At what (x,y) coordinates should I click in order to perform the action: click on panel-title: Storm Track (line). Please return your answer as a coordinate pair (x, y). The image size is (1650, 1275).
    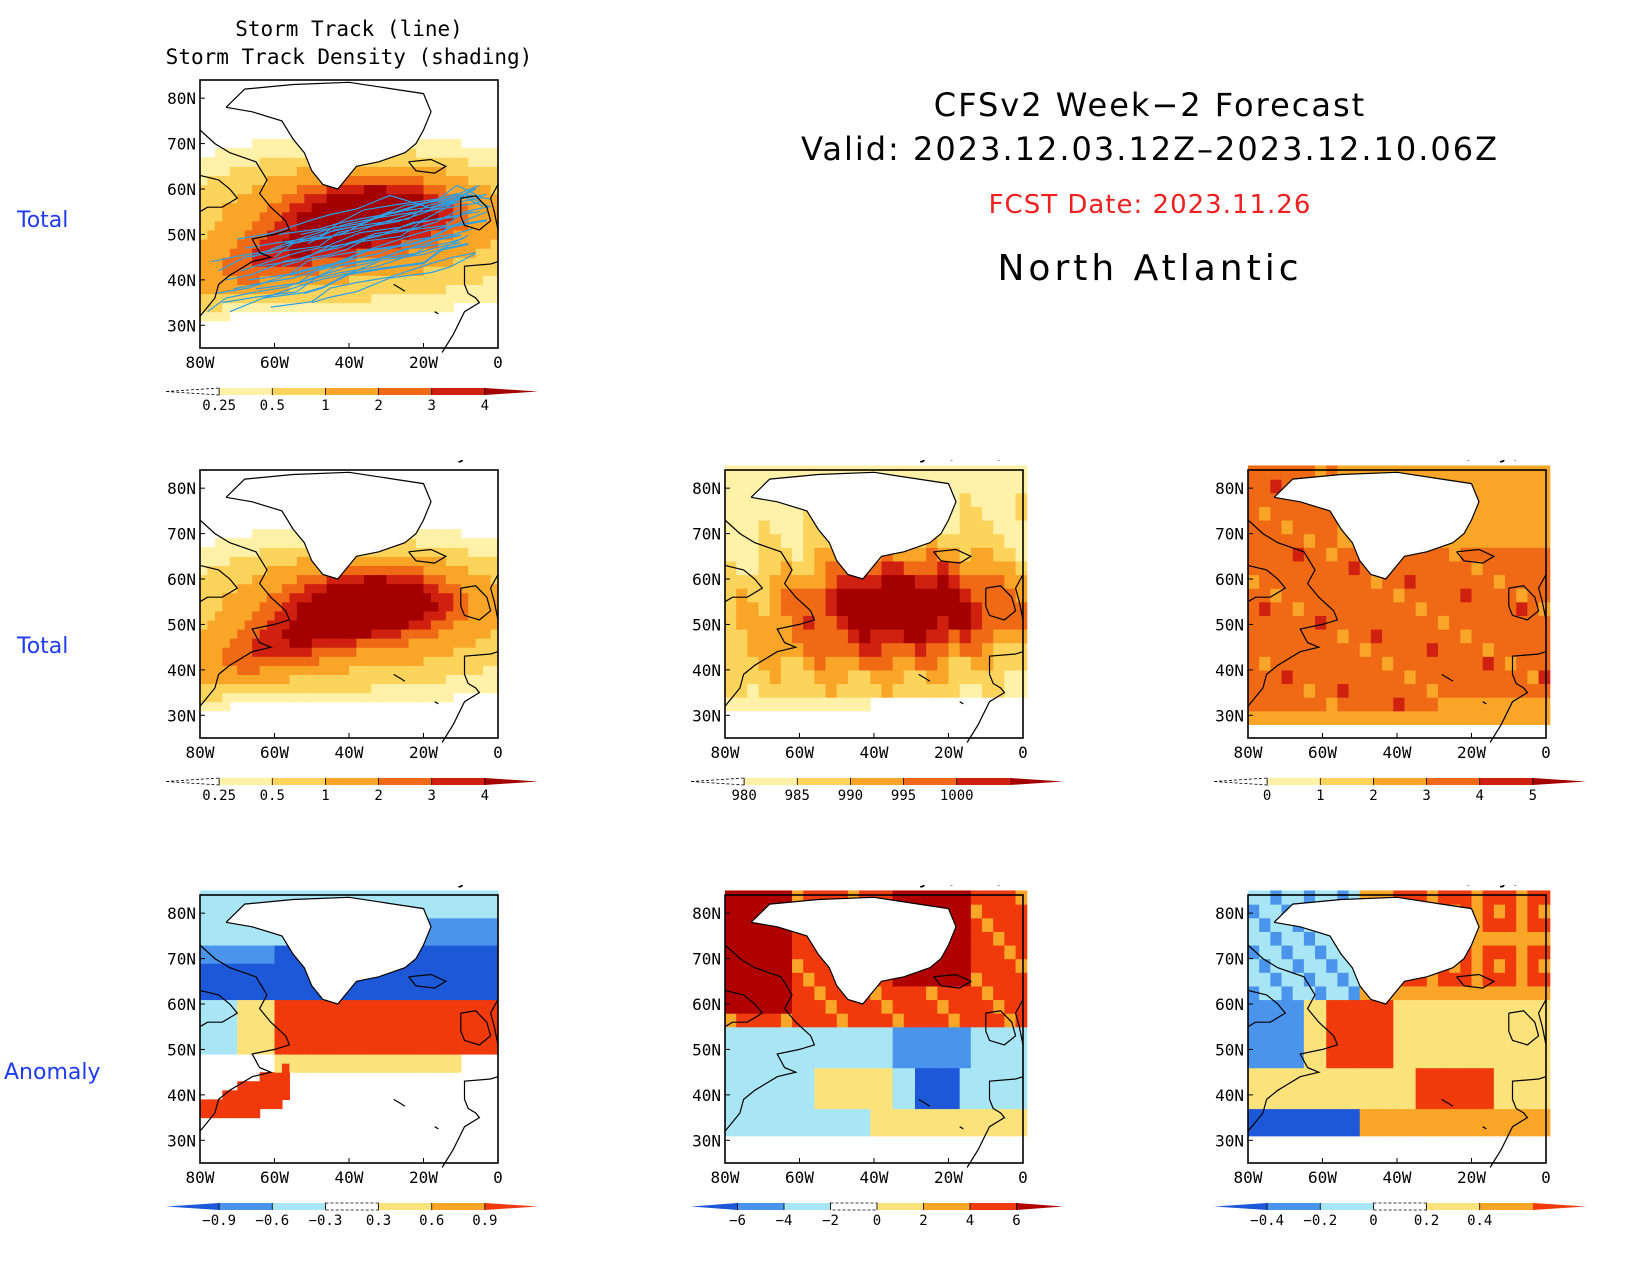
    Looking at the image, I should click on (349, 29).